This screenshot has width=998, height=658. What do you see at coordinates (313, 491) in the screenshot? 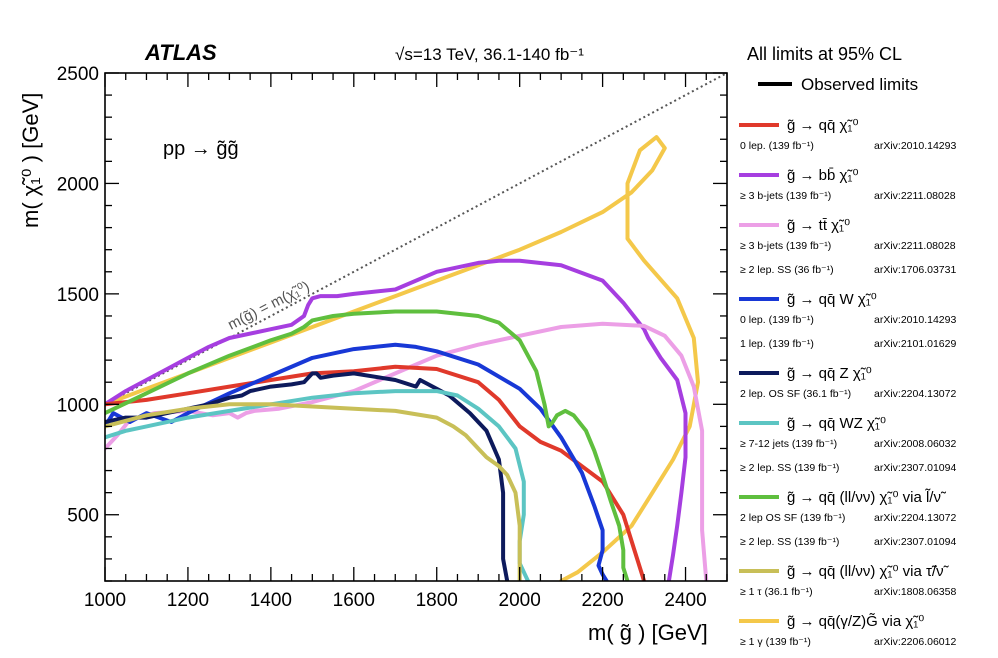
I see `series-line-olive` at bounding box center [313, 491].